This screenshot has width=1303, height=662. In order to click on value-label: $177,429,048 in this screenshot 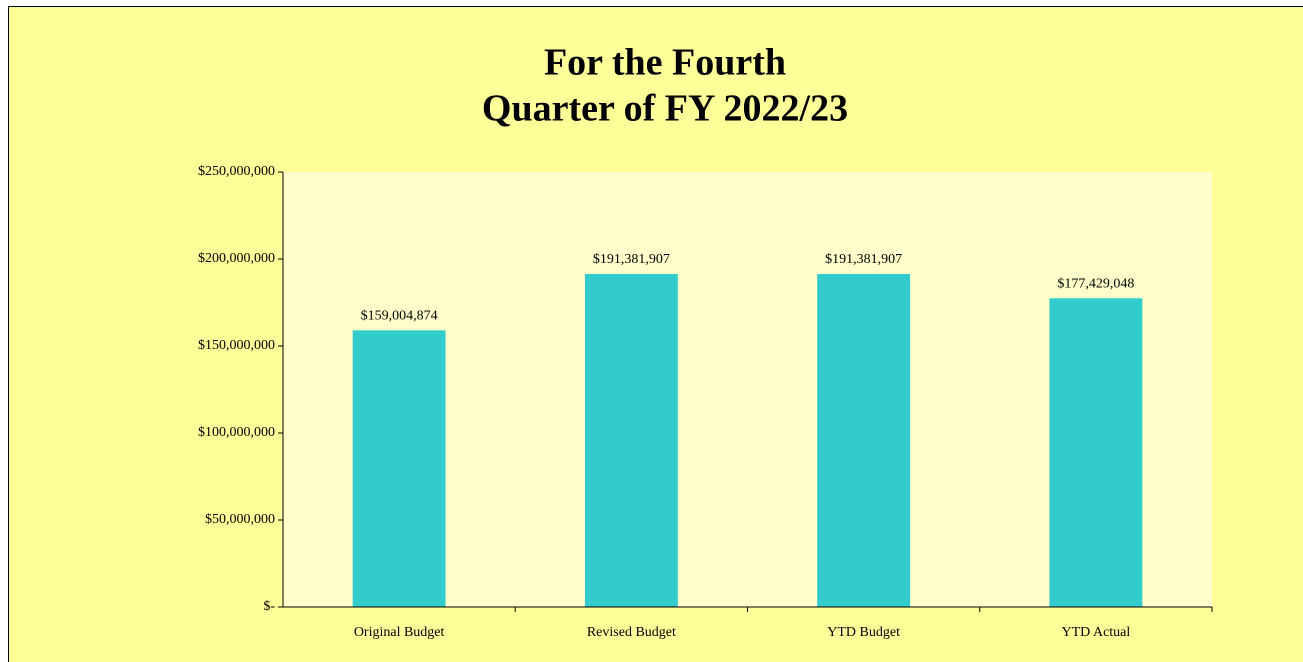, I will do `click(1095, 283)`.